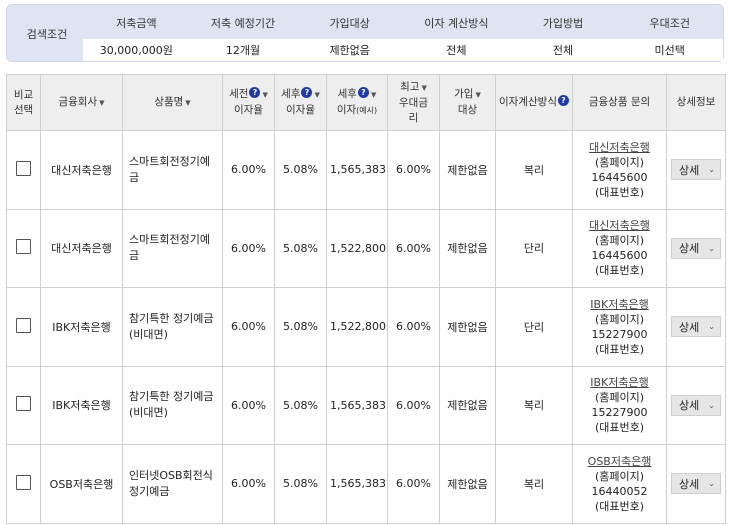 This screenshot has width=729, height=525. What do you see at coordinates (172, 170) in the screenshot?
I see `product-name-cell: 스마트회전정기예금` at bounding box center [172, 170].